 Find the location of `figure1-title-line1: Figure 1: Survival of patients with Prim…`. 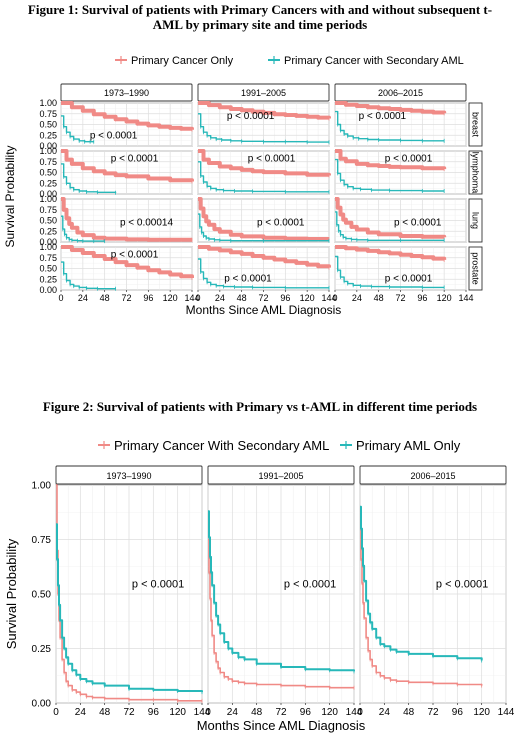

figure1-title-line1: Figure 1: Survival of patients with Prim… is located at coordinates (260, 9).